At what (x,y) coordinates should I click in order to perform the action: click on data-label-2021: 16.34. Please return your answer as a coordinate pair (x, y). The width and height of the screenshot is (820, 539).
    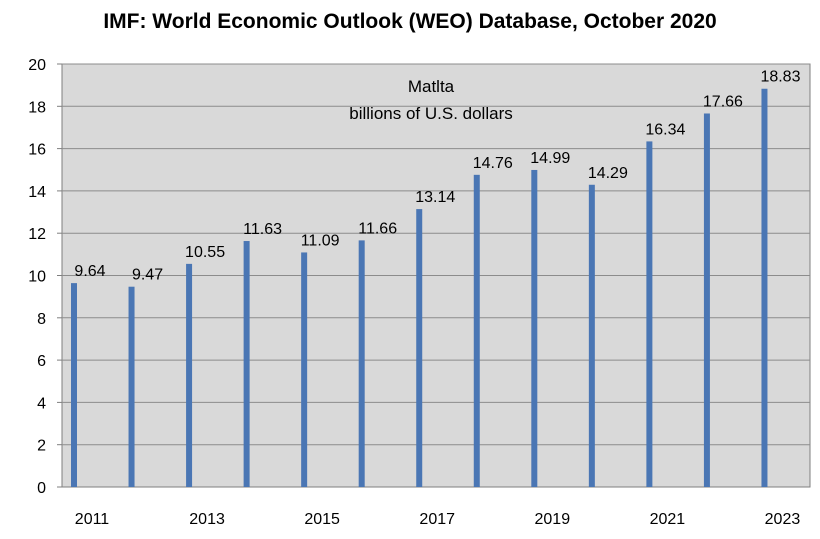
    Looking at the image, I should click on (665, 129).